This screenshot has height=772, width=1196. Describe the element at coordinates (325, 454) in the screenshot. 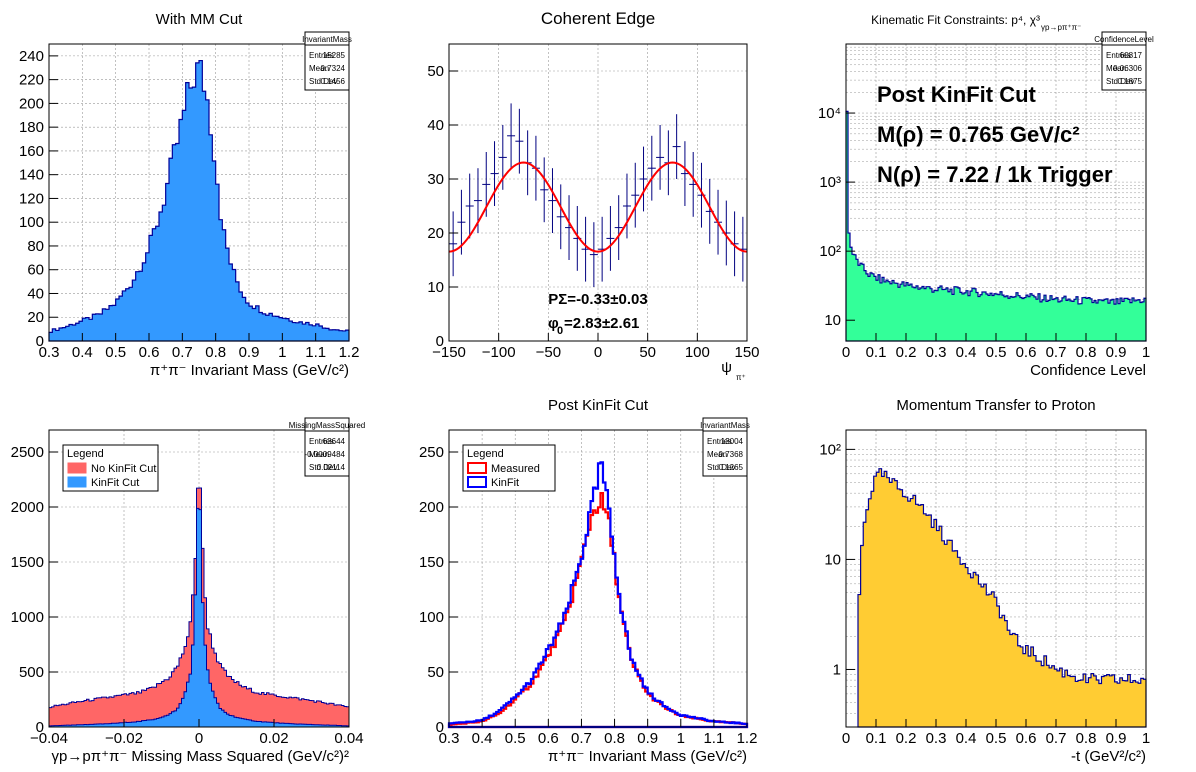

I see `stats-value-mean: -0.0009484` at that location.